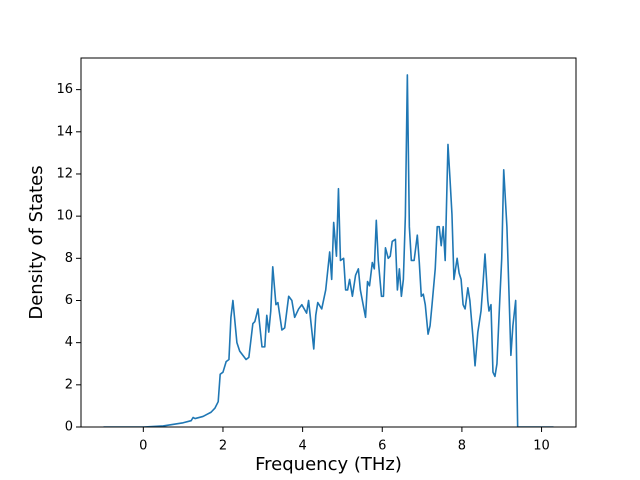 Image resolution: width=640 pixels, height=480 pixels. I want to click on x-tick-label: 2, so click(223, 446).